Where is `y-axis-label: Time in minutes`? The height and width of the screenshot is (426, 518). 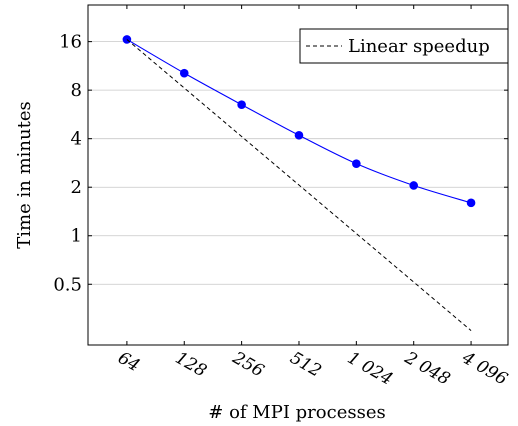 y-axis-label: Time in minutes is located at coordinates (24, 174).